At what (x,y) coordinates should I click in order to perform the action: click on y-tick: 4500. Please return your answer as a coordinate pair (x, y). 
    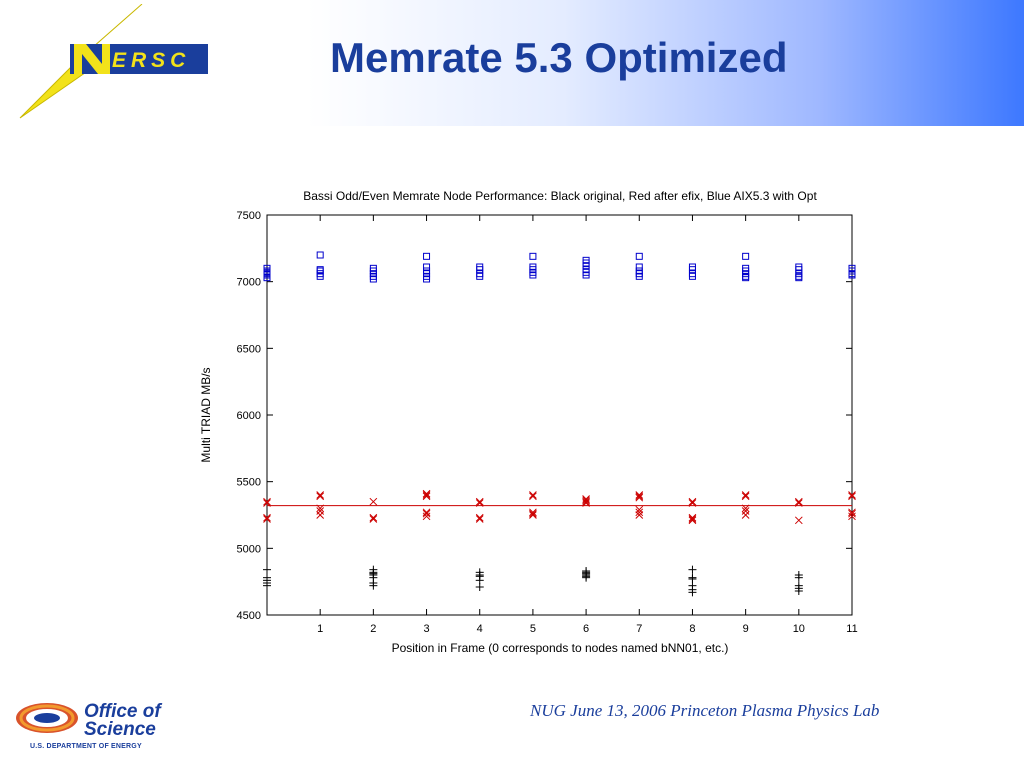
    Looking at the image, I should click on (544, 616).